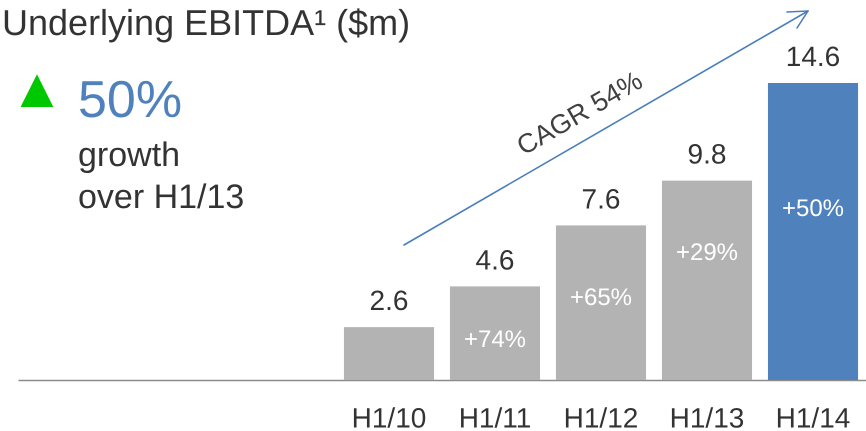 The width and height of the screenshot is (866, 431). I want to click on text: growth, so click(129, 155).